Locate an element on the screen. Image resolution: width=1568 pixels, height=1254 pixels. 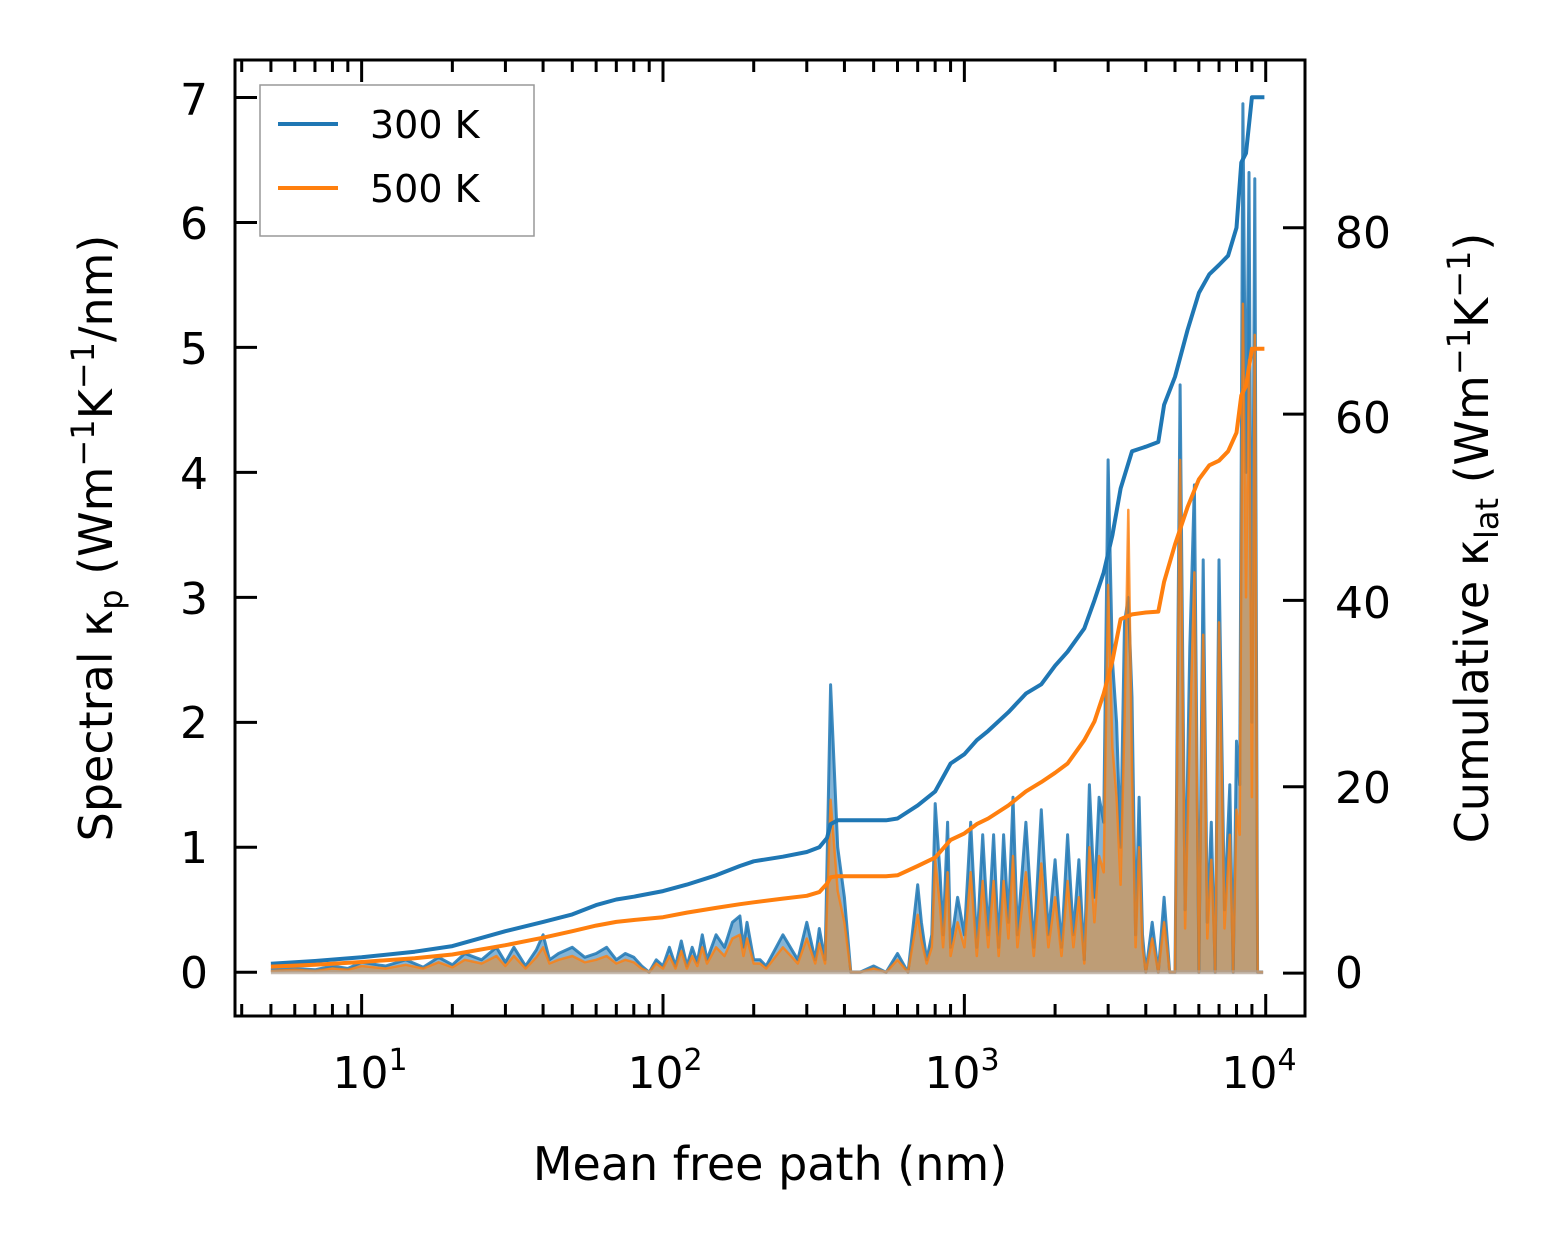
y-right-tick-labels: 0 20 40 60 80 is located at coordinates (1363, 603).